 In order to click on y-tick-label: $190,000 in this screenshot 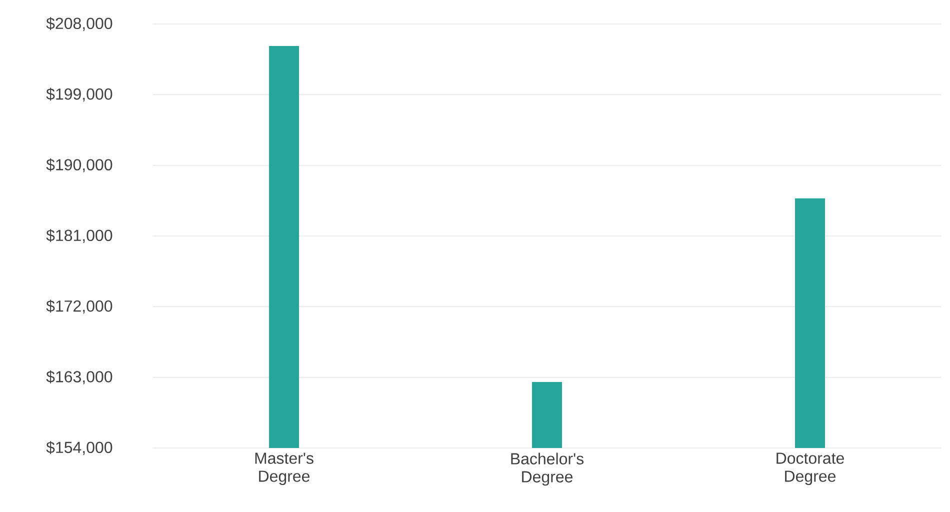, I will do `click(79, 165)`.